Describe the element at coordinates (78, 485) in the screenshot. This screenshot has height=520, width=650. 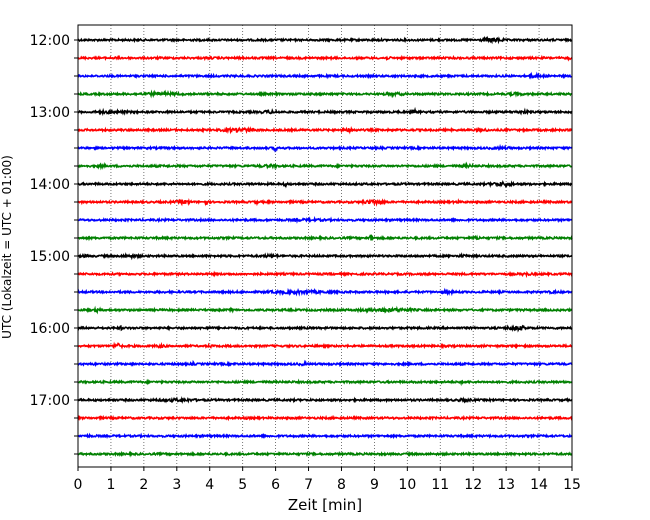
I see `x-tick-label: 0` at that location.